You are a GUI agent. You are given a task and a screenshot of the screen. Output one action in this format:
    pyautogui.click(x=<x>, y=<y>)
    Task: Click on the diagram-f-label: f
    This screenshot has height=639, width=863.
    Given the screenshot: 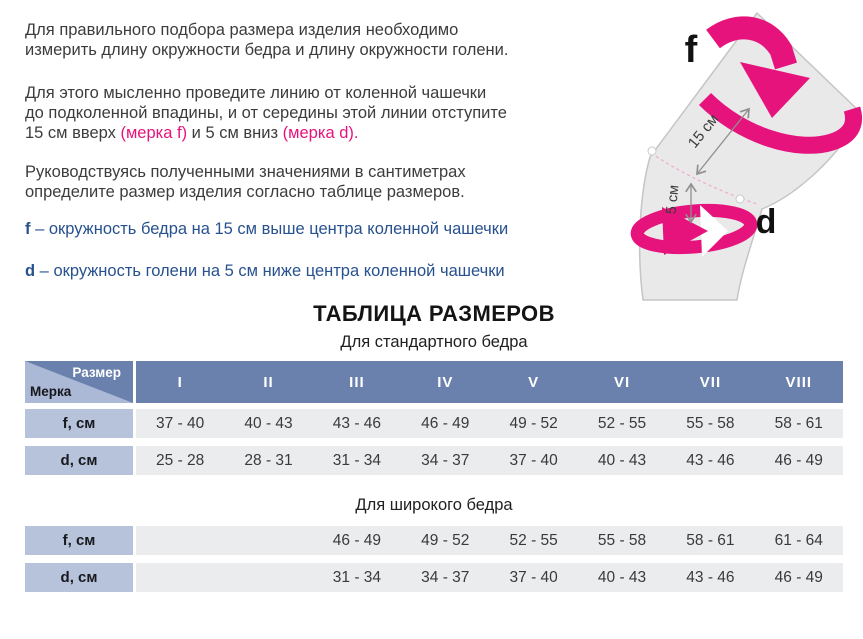 What is the action you would take?
    pyautogui.click(x=691, y=50)
    